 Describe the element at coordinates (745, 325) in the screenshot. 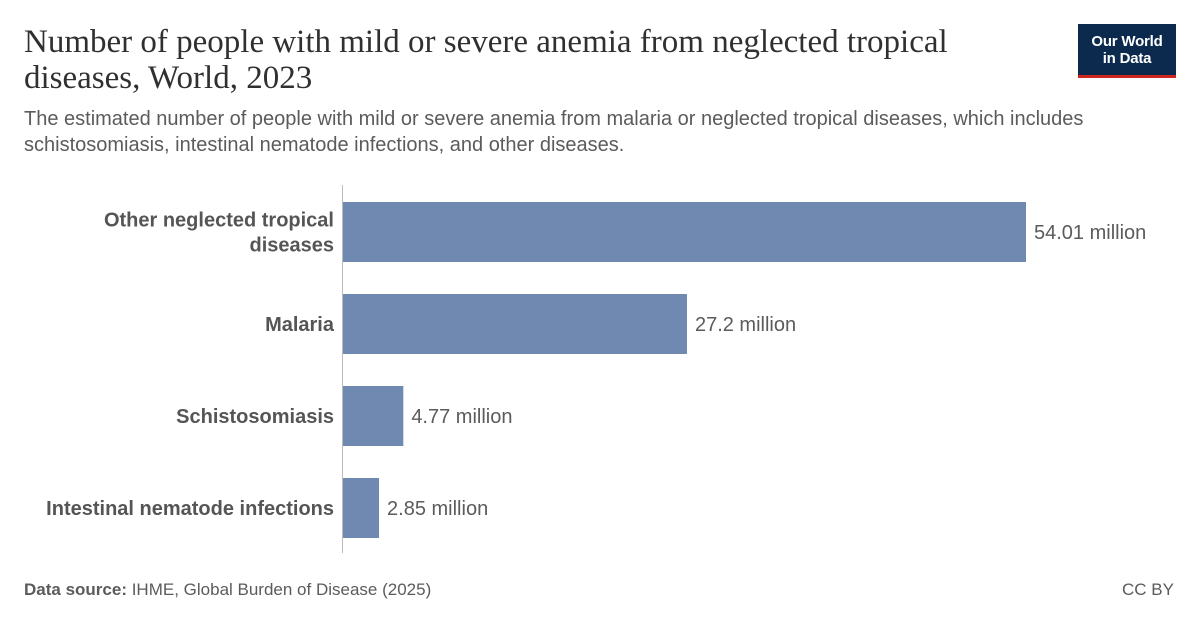

I see `value-label: 27.2 million` at that location.